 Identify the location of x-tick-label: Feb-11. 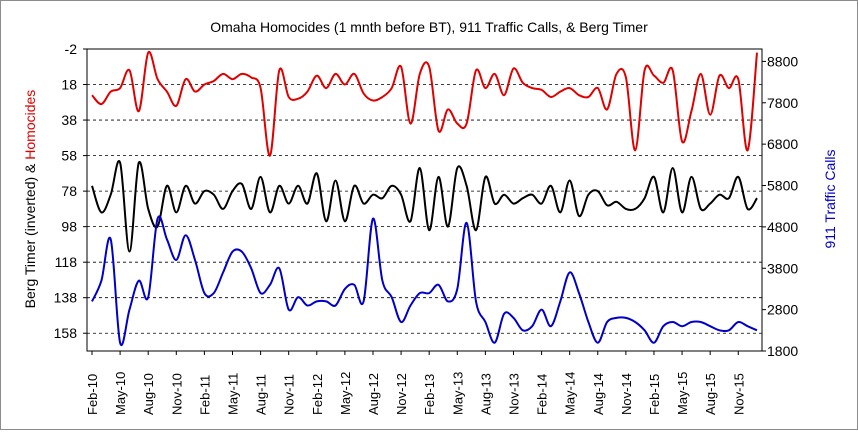
(204, 395).